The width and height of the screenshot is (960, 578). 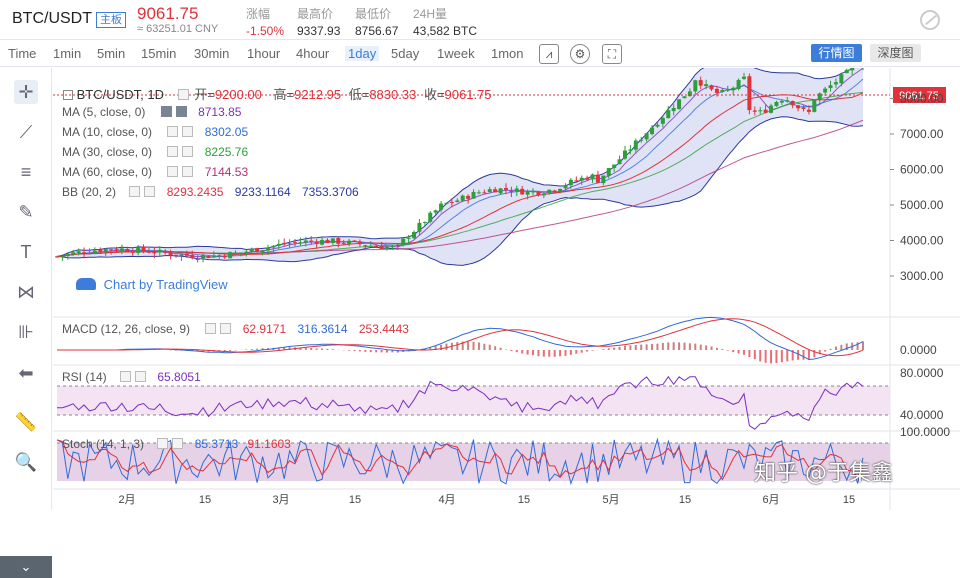 I want to click on stat-volume: 24H量 43,582 BTC, so click(x=445, y=21).